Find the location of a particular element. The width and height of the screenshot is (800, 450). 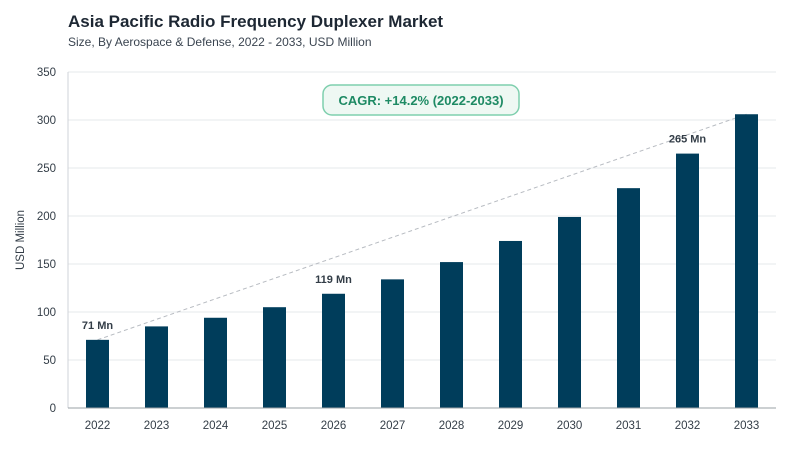

x-tick-label-2025: 2025 is located at coordinates (275, 426).